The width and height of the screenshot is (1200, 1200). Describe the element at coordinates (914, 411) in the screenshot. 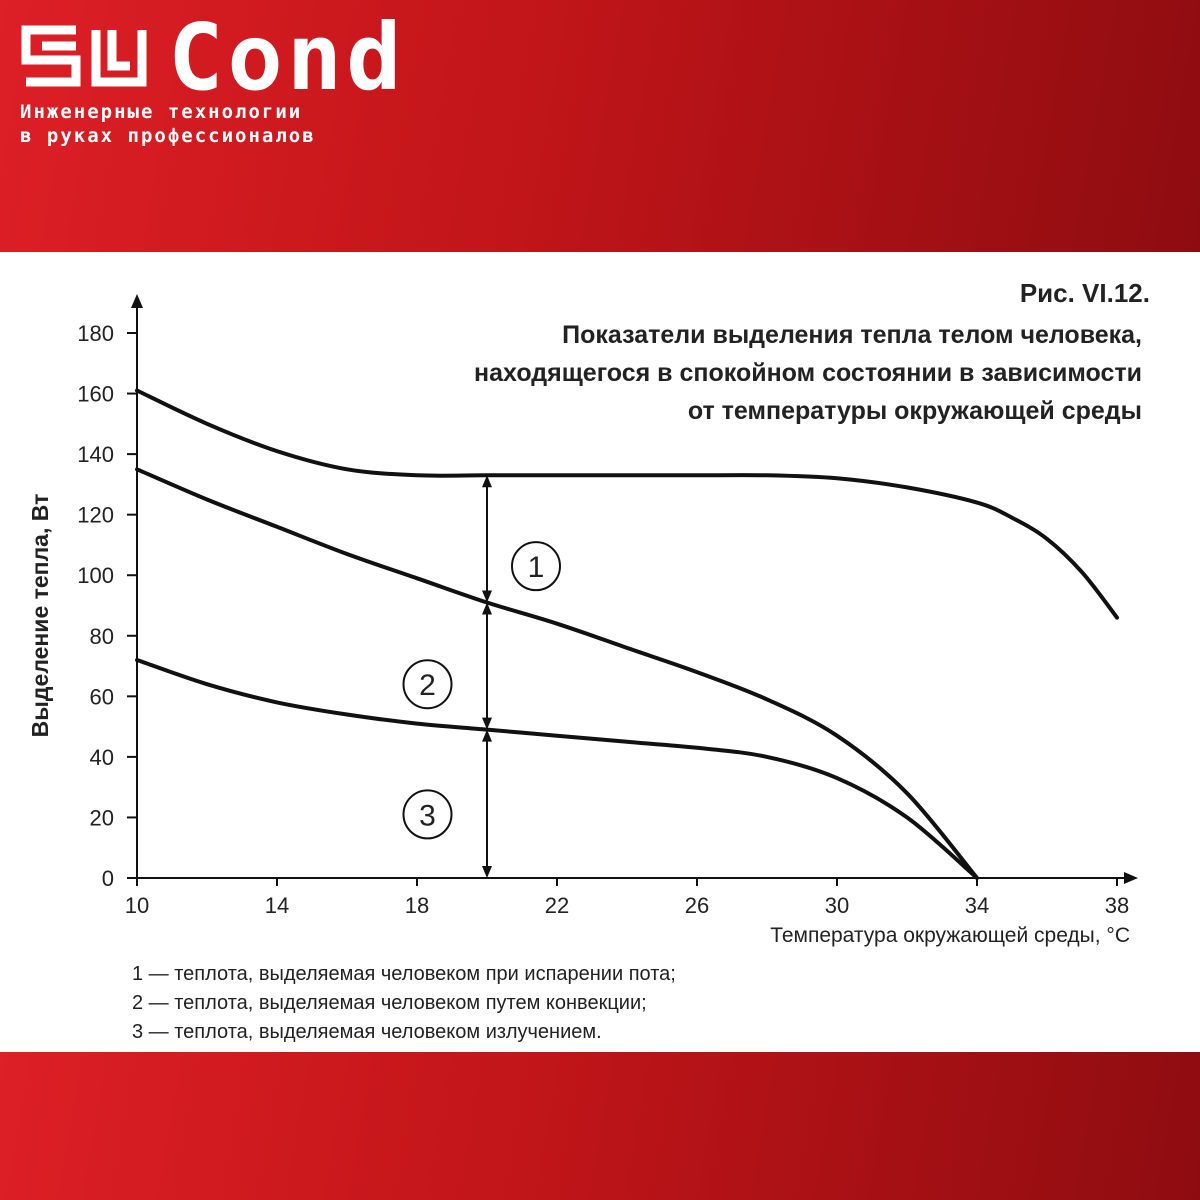

I see `figure-title-line-3: от температуры окружающей среды` at that location.